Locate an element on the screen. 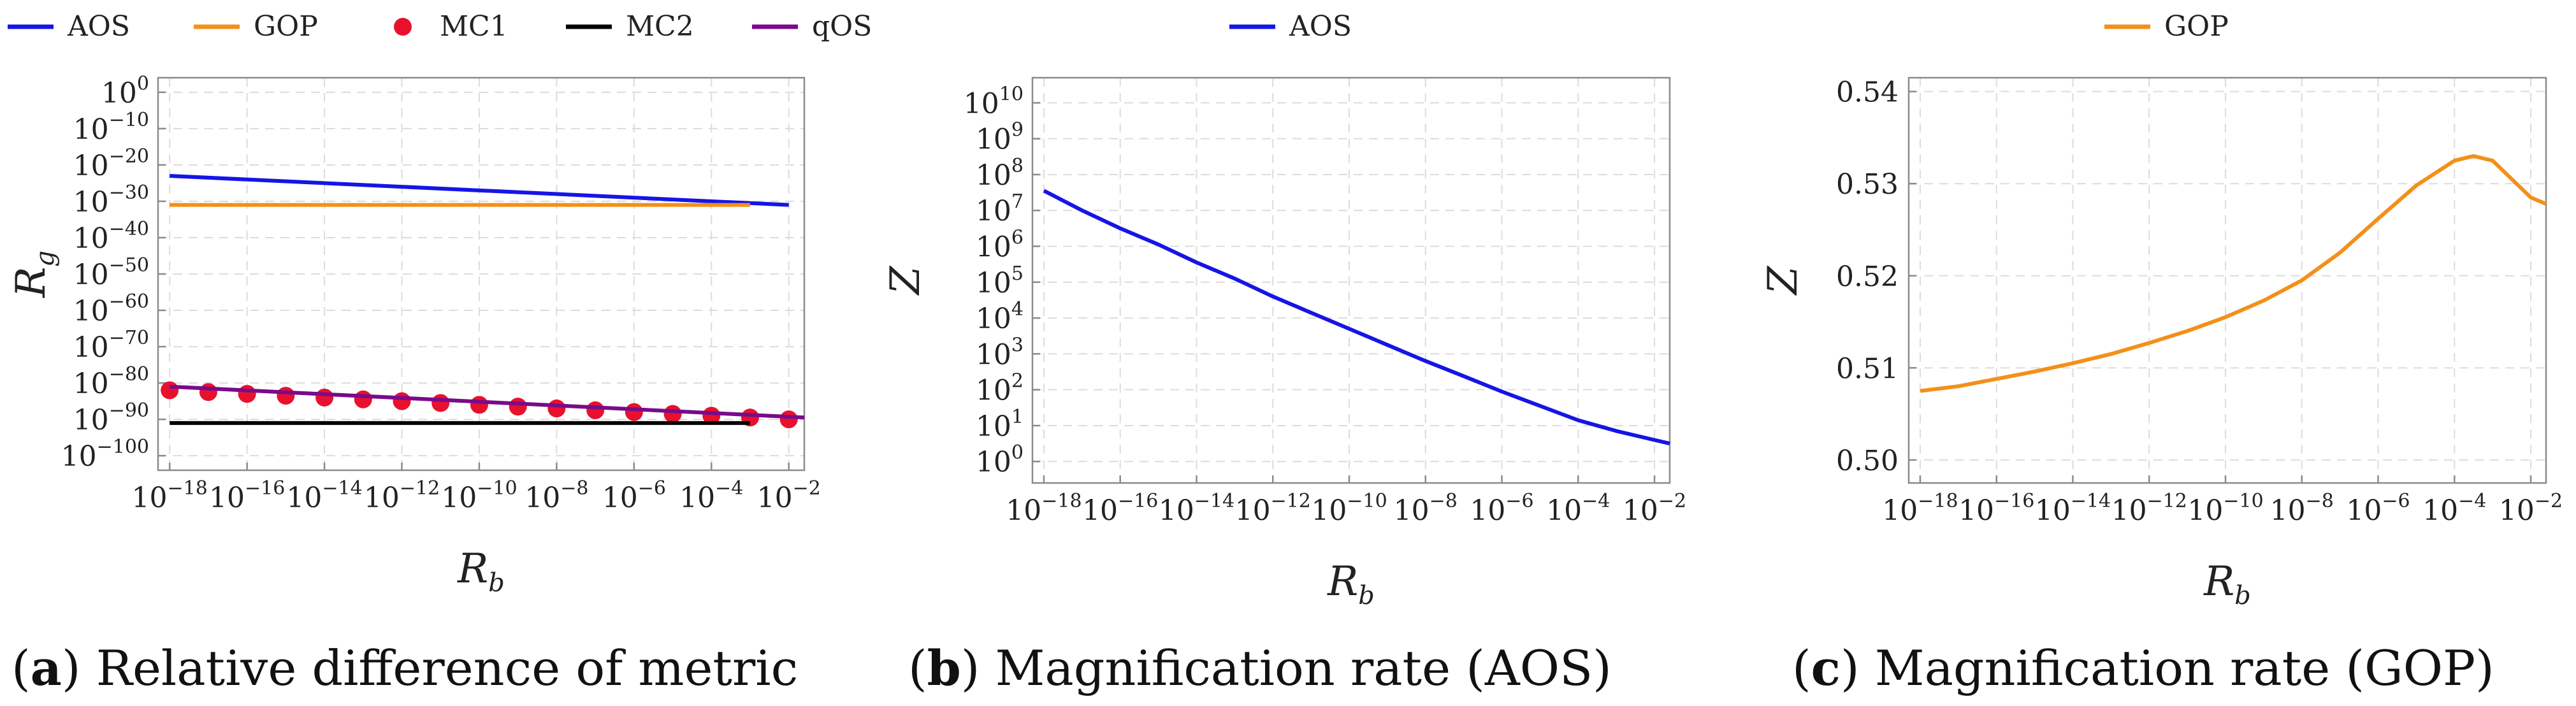 This screenshot has width=2576, height=706. y-tick-label: 0.51 is located at coordinates (1867, 368).